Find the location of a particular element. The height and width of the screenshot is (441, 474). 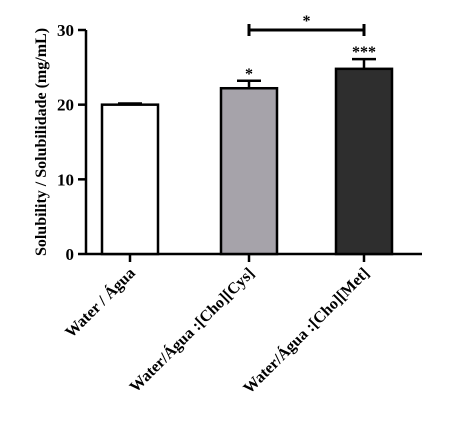

y-tick-label: 10 is located at coordinates (65, 179).